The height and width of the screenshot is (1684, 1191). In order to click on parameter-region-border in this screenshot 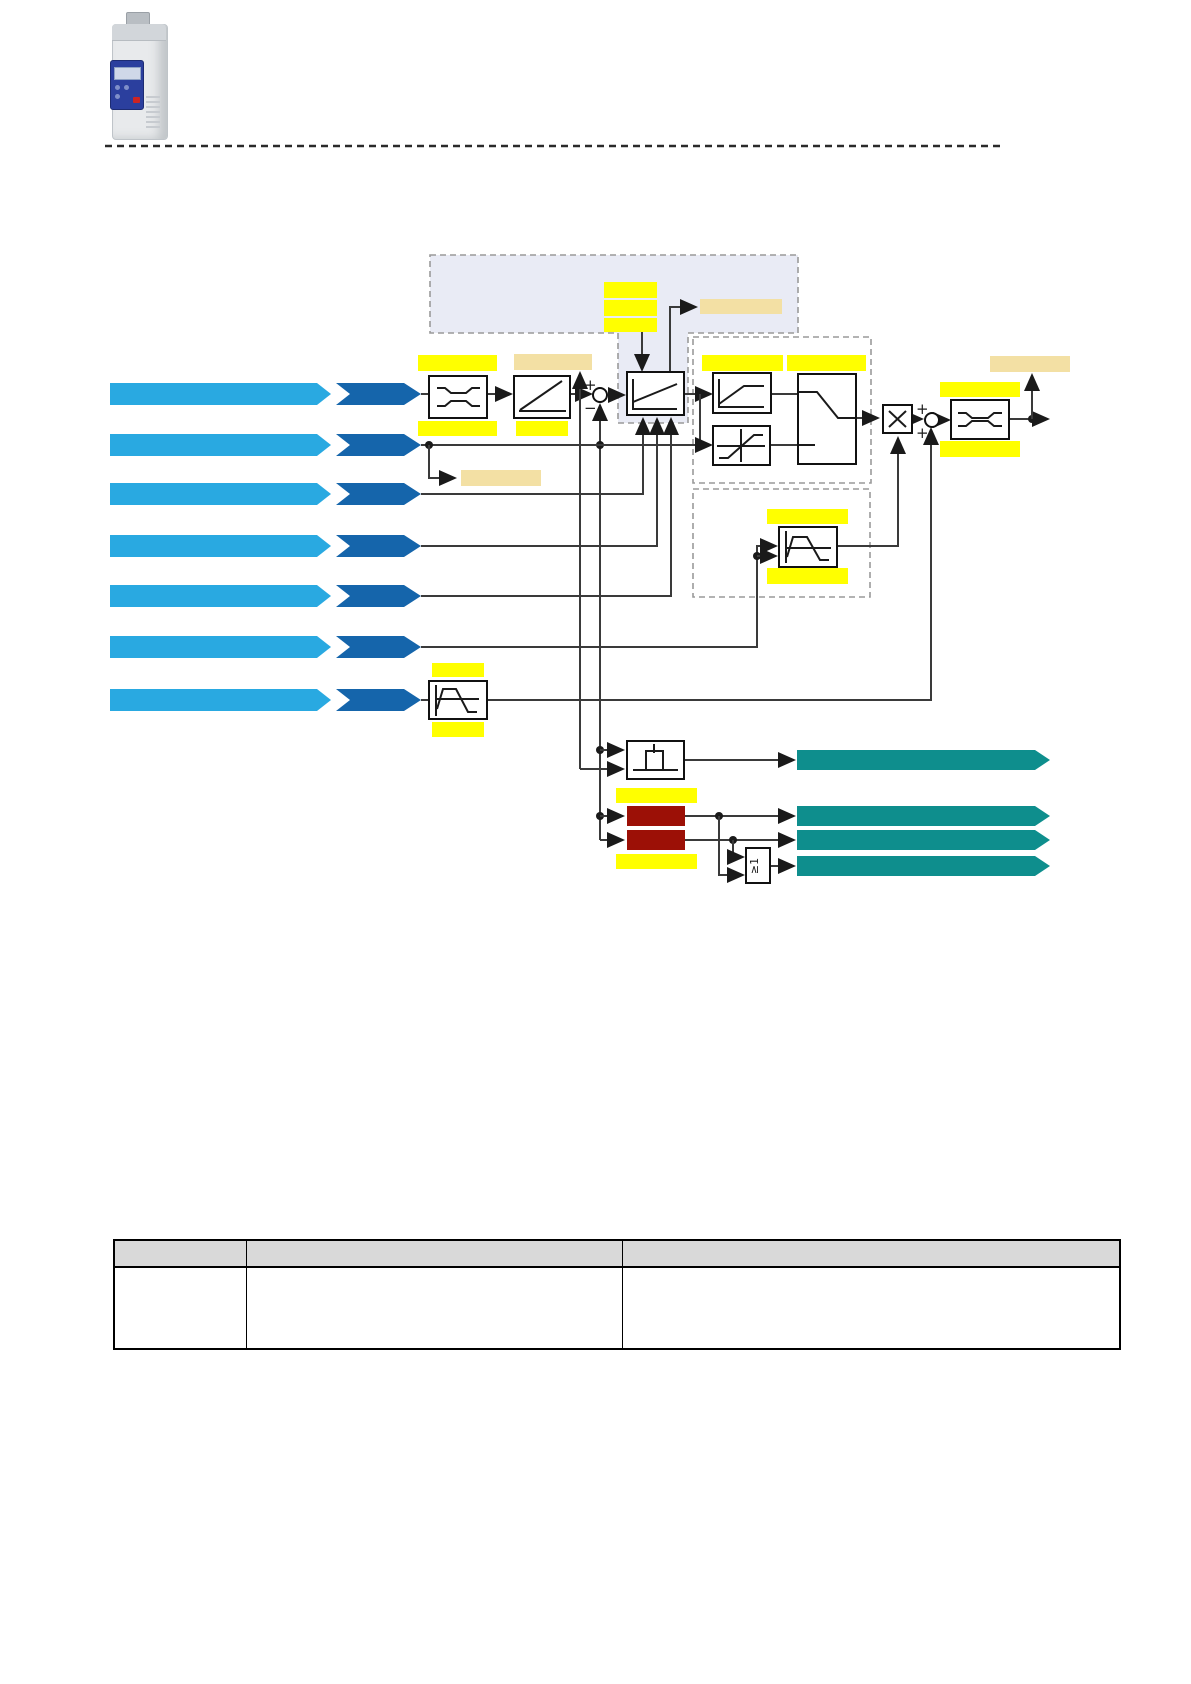, I will do `click(614, 339)`.